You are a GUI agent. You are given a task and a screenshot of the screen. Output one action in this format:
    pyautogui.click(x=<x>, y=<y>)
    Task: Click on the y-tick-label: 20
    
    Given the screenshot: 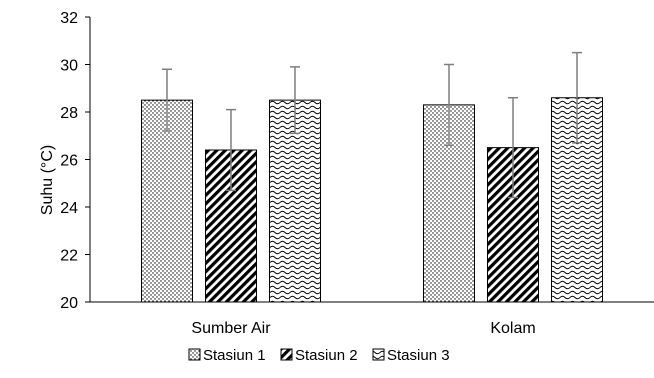 What is the action you would take?
    pyautogui.click(x=69, y=303)
    